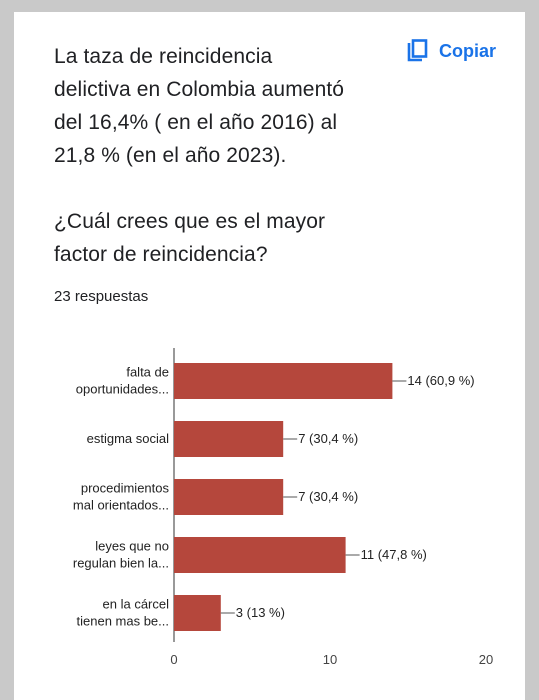 The height and width of the screenshot is (700, 539). Describe the element at coordinates (417, 50) in the screenshot. I see `copy-icon` at that location.